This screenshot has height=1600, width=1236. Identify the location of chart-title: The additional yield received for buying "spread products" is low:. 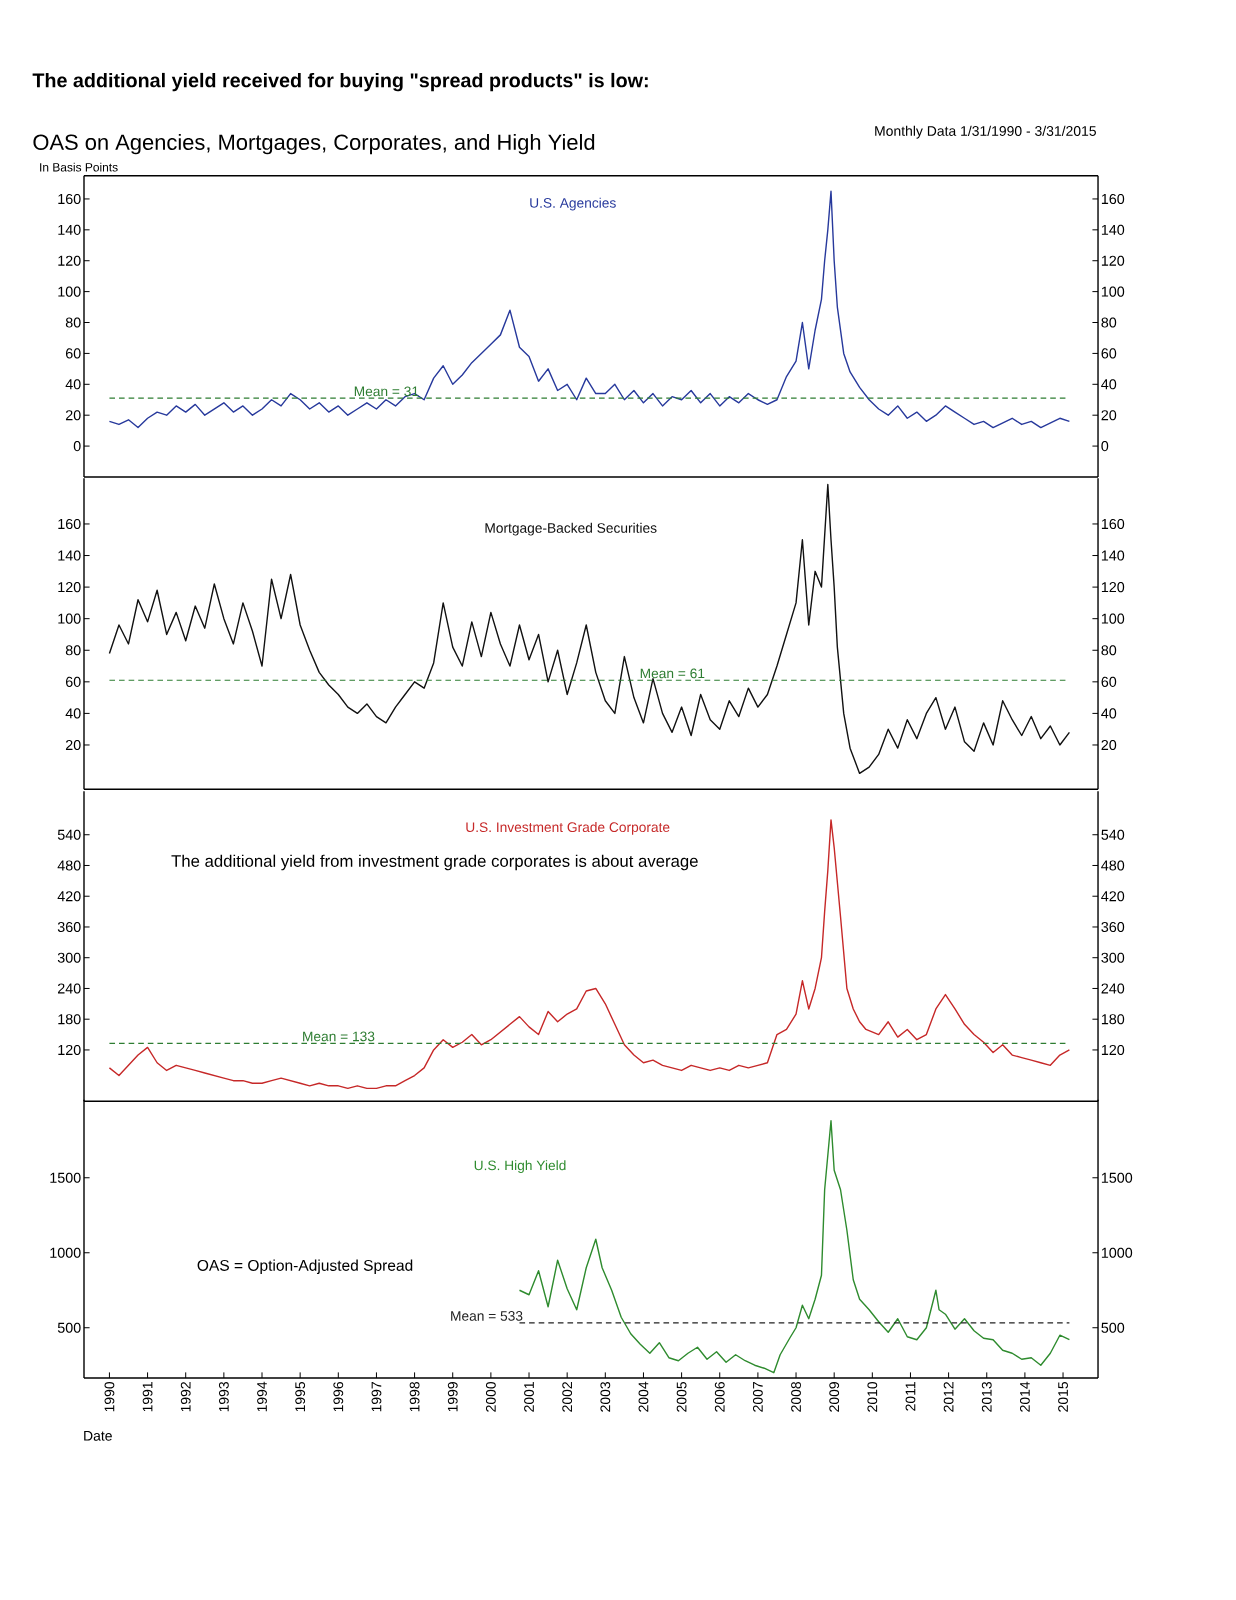
(340, 82).